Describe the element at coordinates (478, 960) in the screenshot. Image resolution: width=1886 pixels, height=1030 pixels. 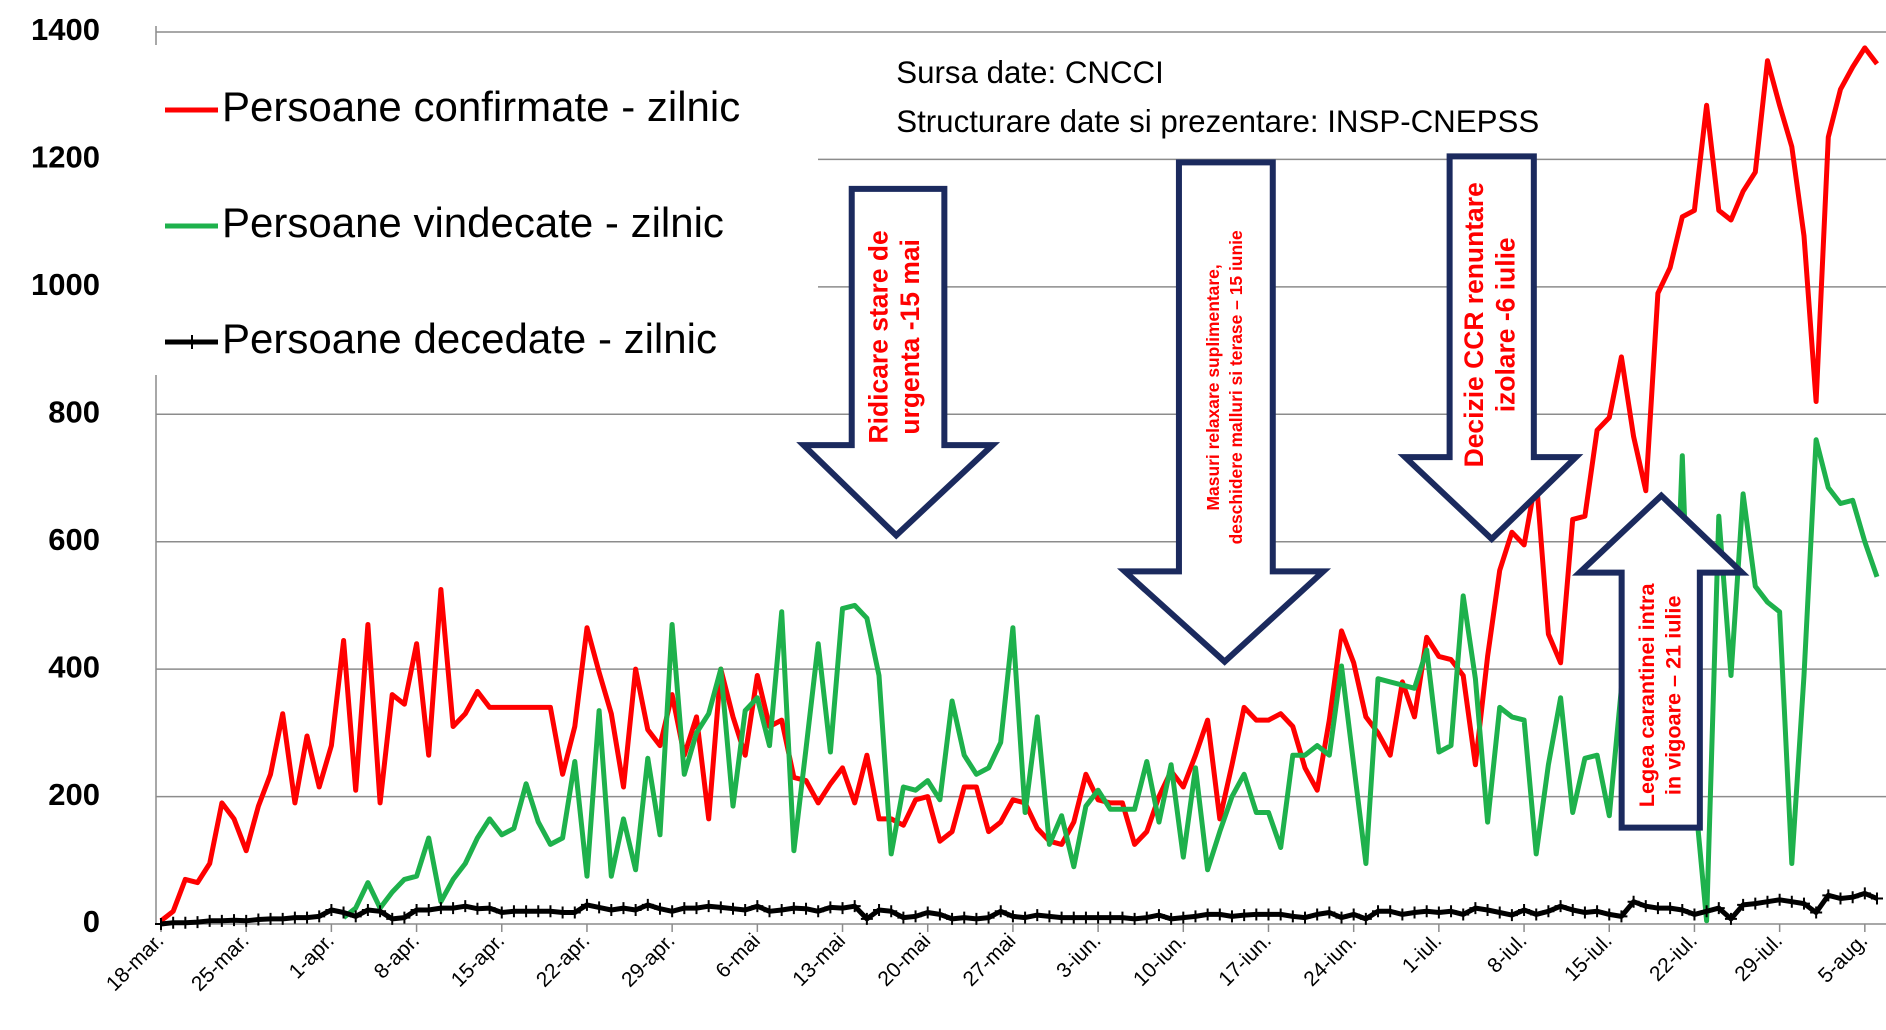
I see `x-tick-label: 15-apr.` at that location.